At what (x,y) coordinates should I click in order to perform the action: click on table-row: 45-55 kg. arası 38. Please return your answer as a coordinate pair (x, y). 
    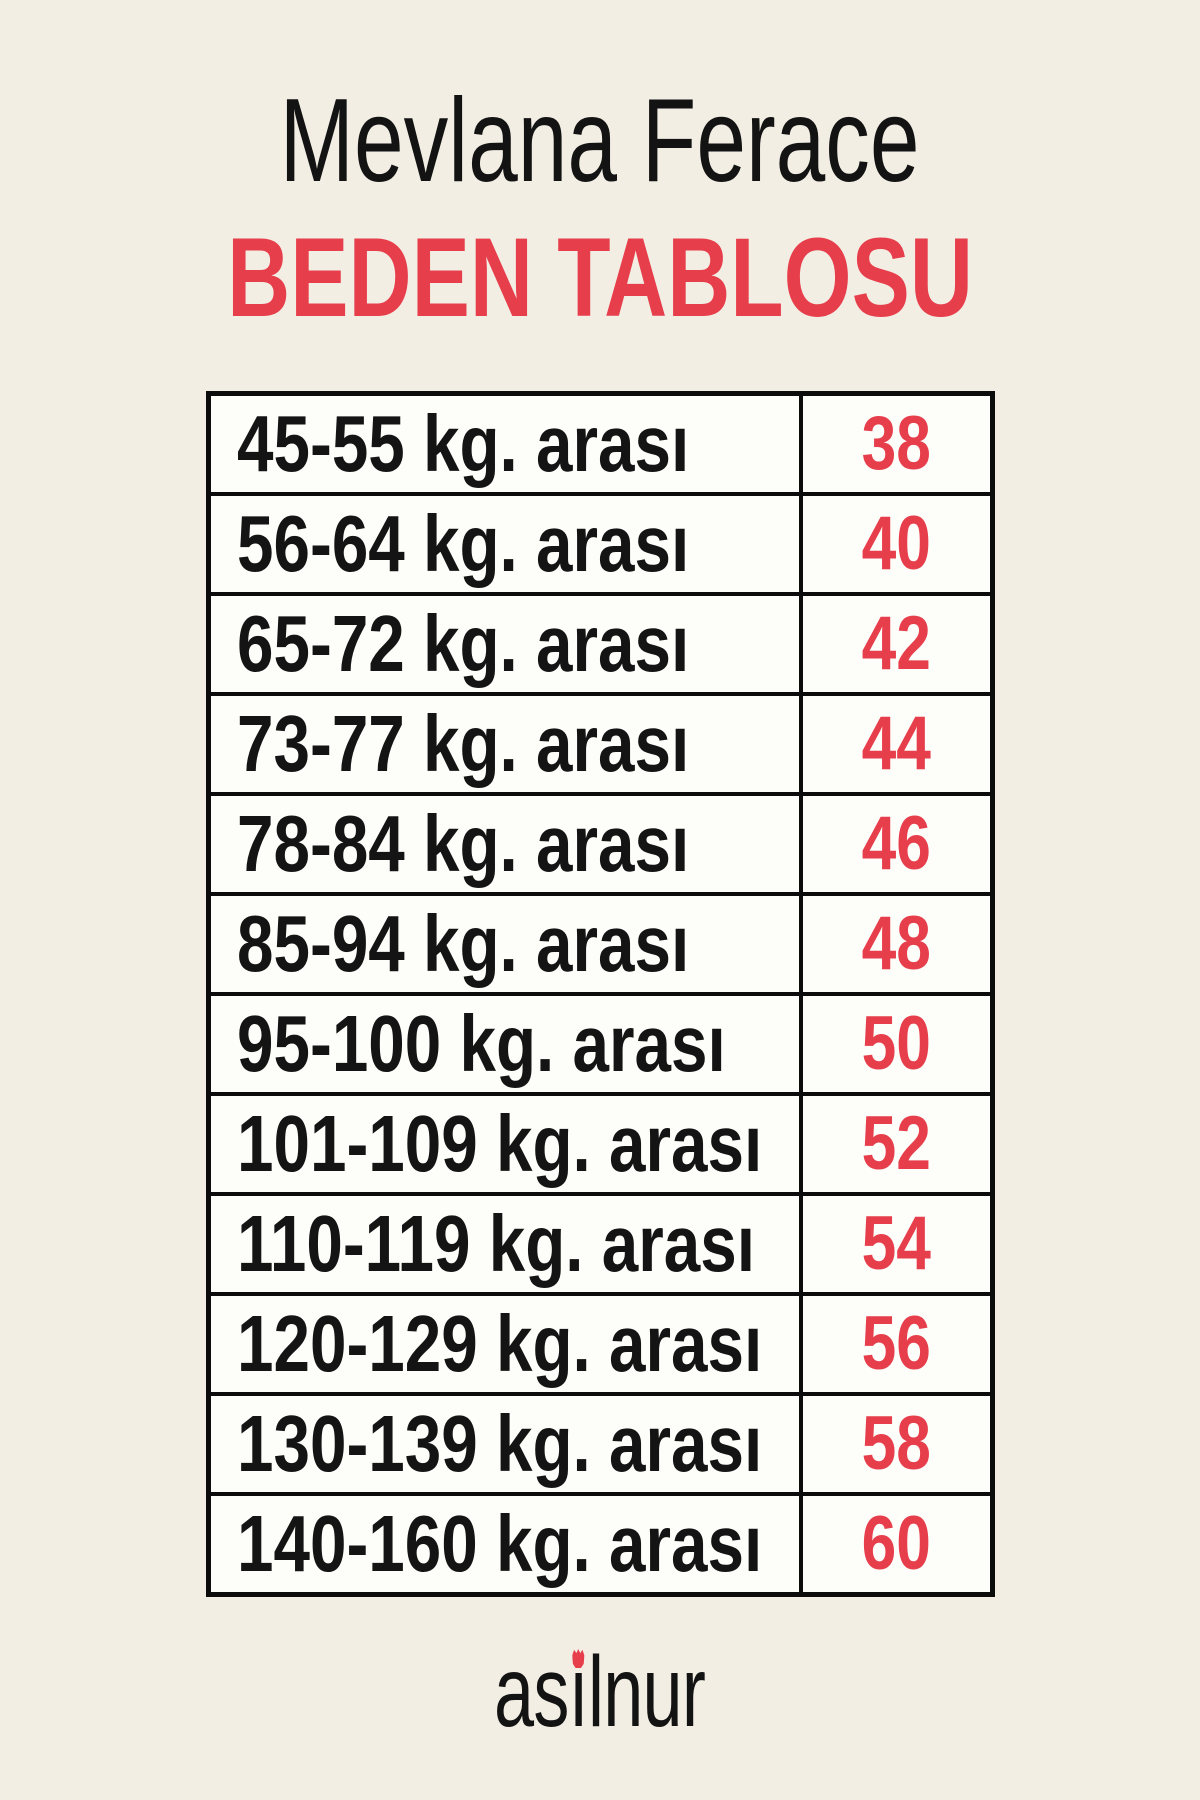
    Looking at the image, I should click on (600, 444).